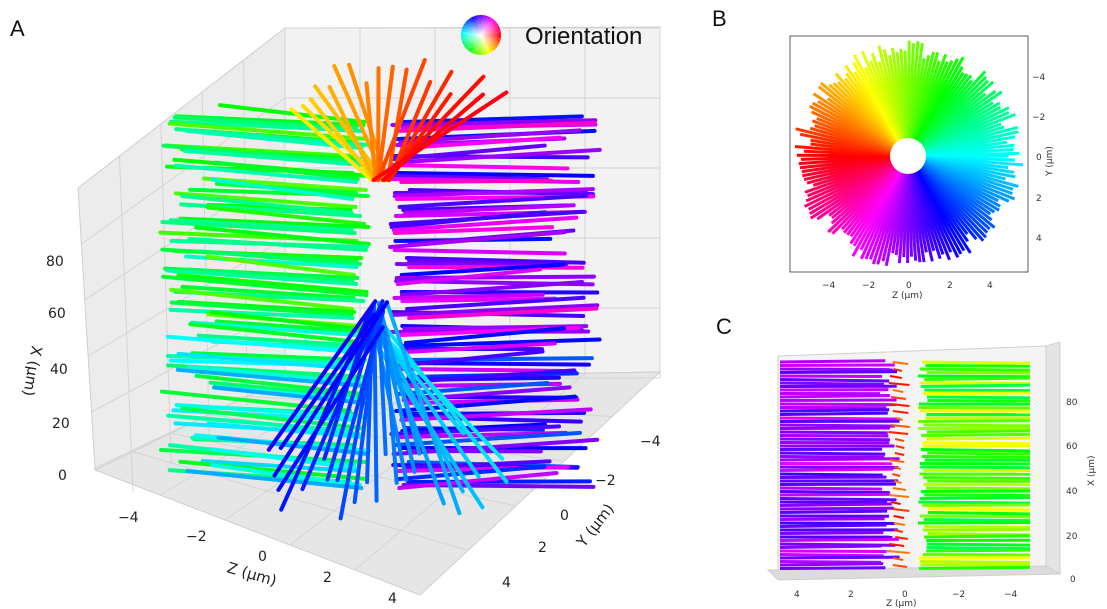 Image resolution: width=1107 pixels, height=609 pixels. I want to click on b-y-tick-neg4: −4, so click(1039, 78).